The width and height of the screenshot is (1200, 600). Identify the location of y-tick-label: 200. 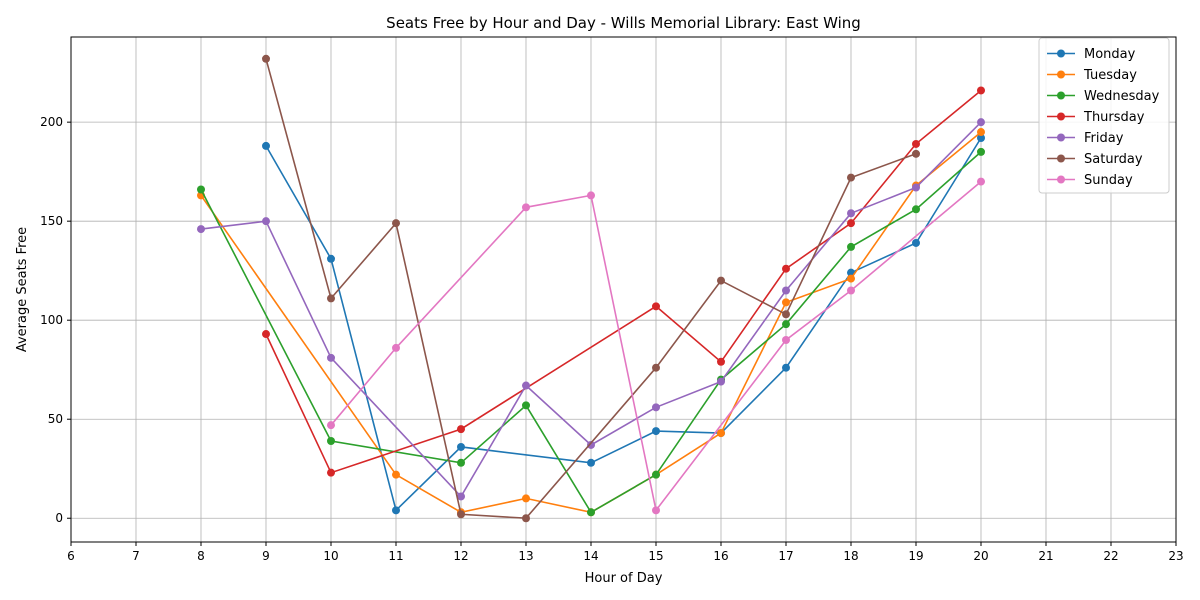
(51, 122).